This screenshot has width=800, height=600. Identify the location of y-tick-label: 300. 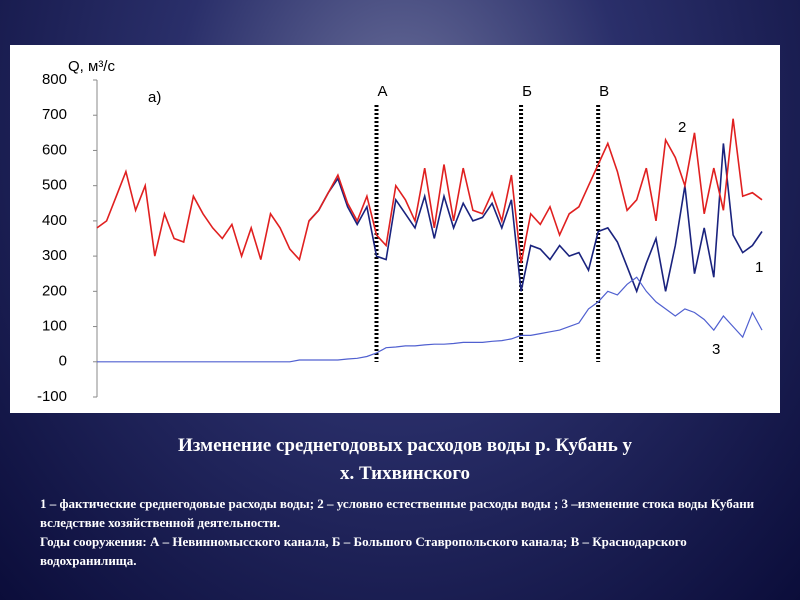
(54, 255).